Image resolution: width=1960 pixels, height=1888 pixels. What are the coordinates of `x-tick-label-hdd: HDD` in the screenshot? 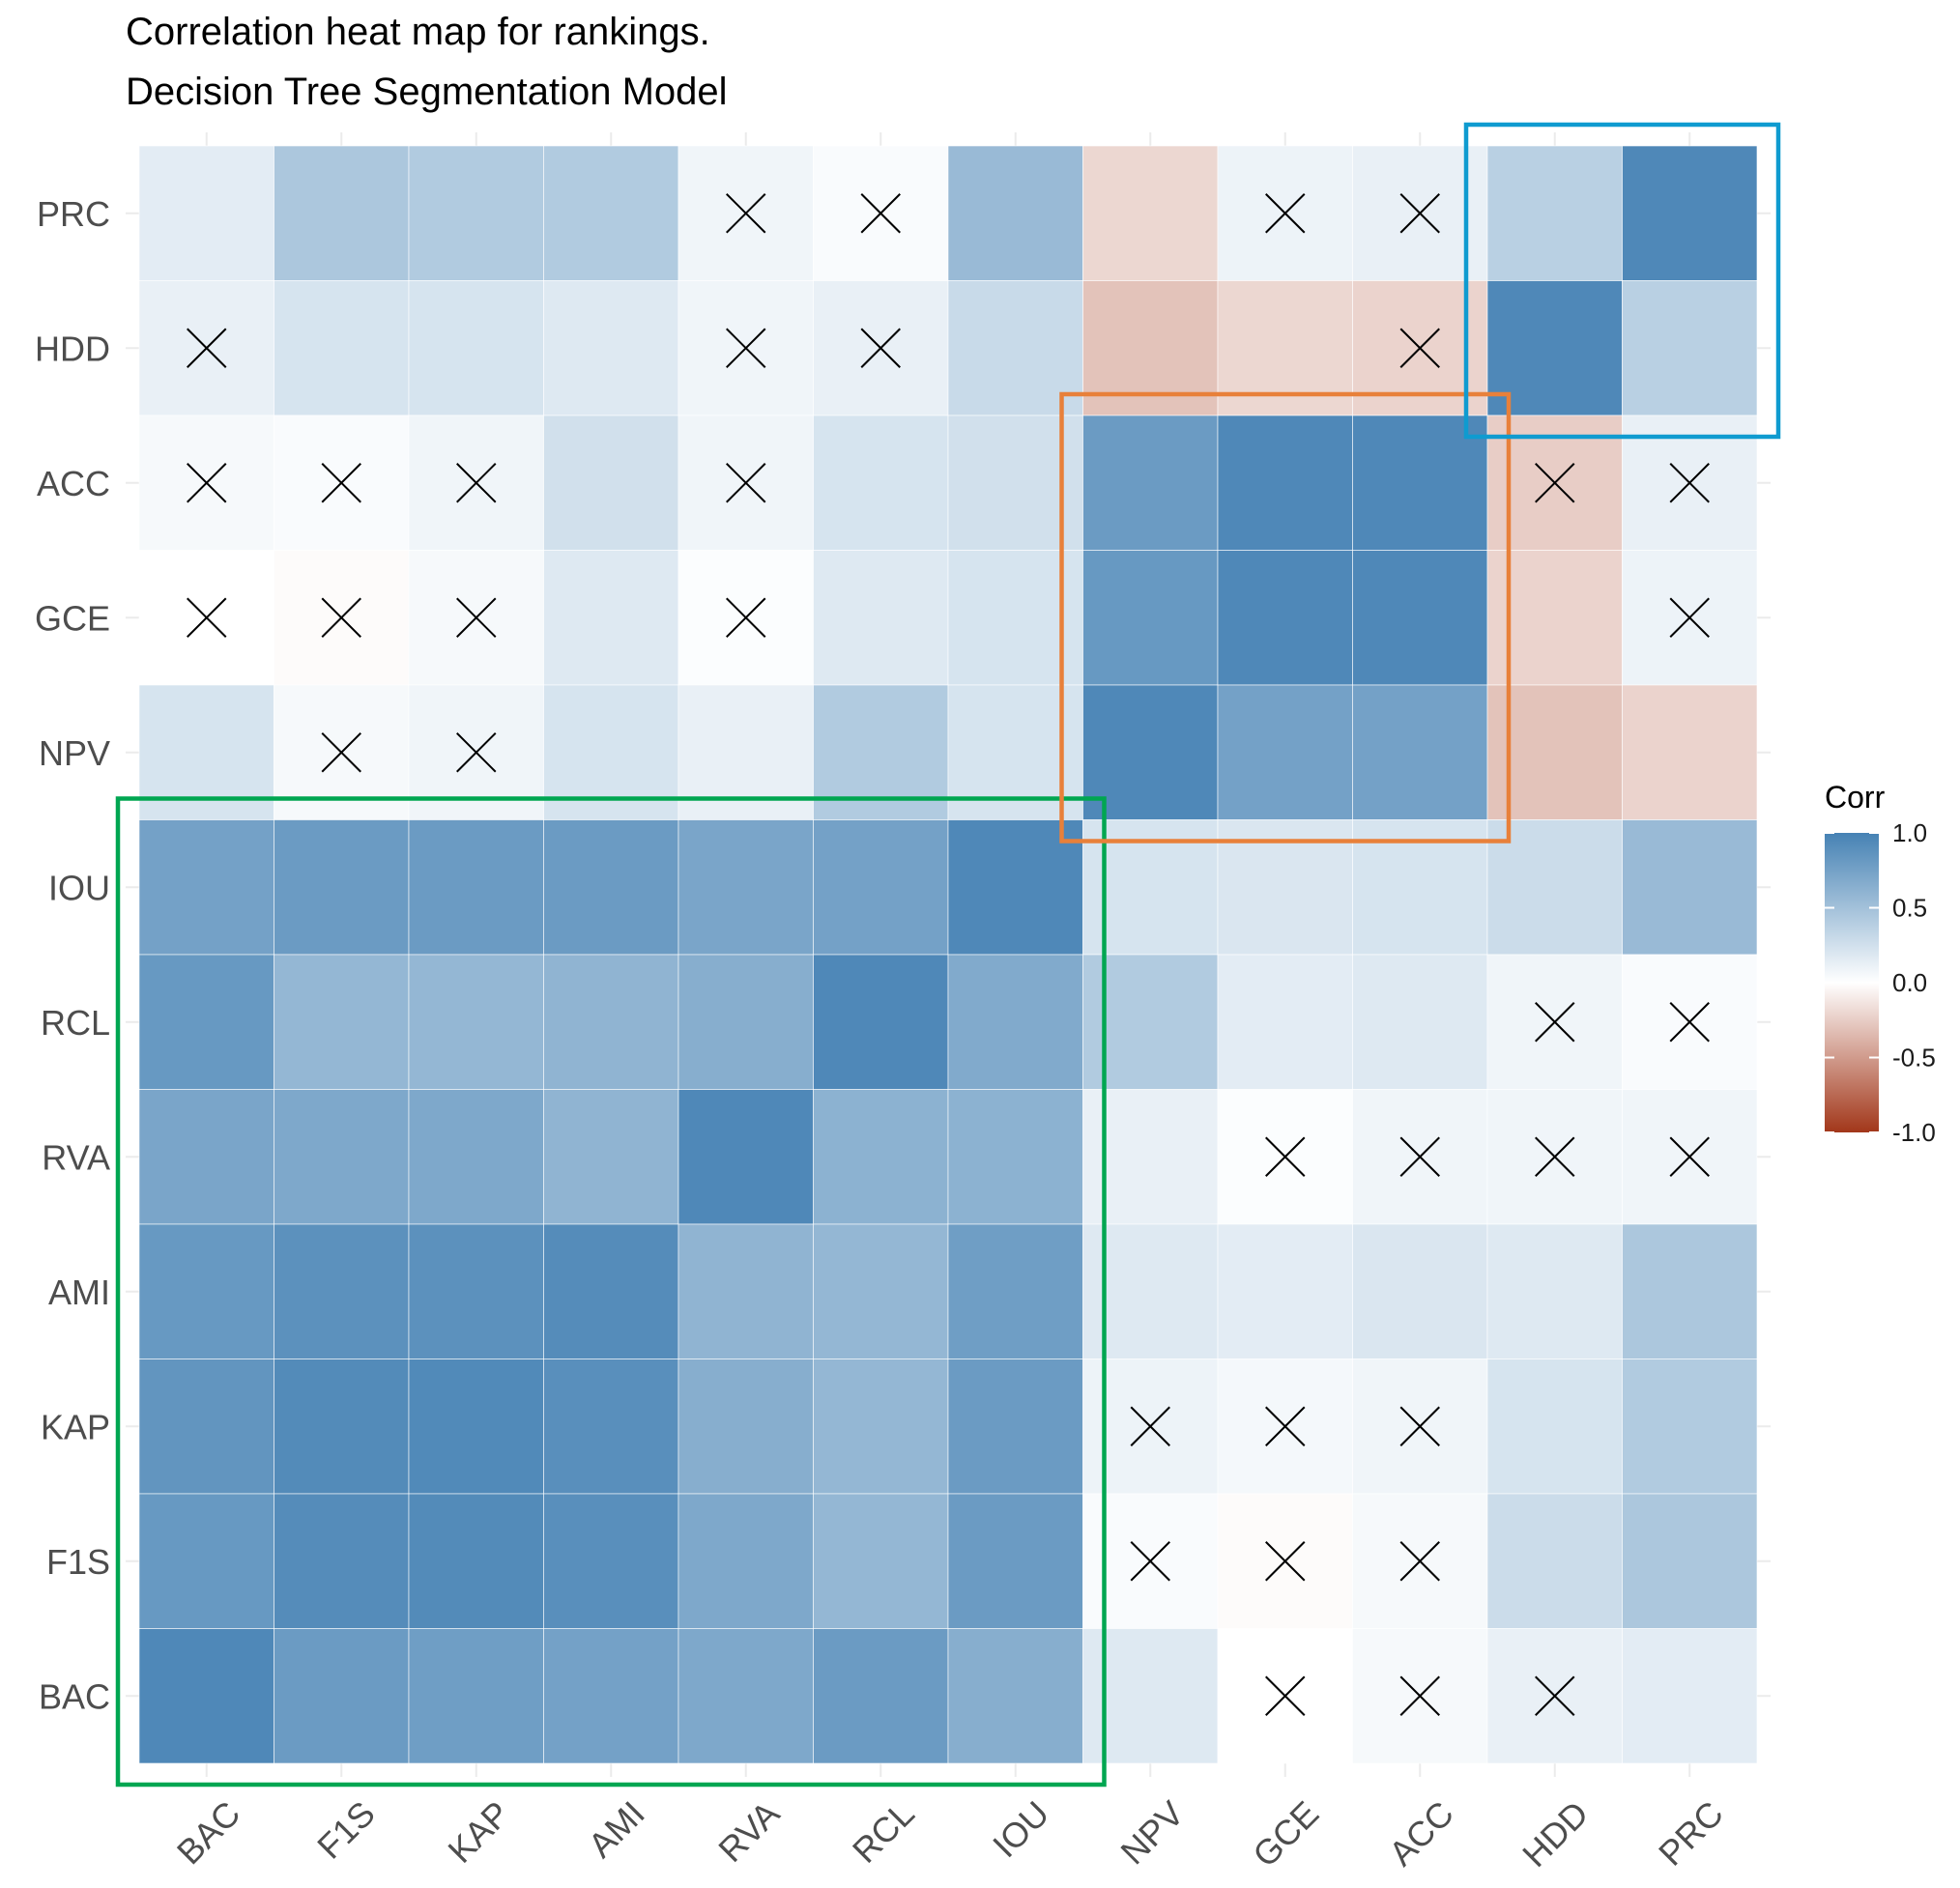 It's located at (1555, 1833).